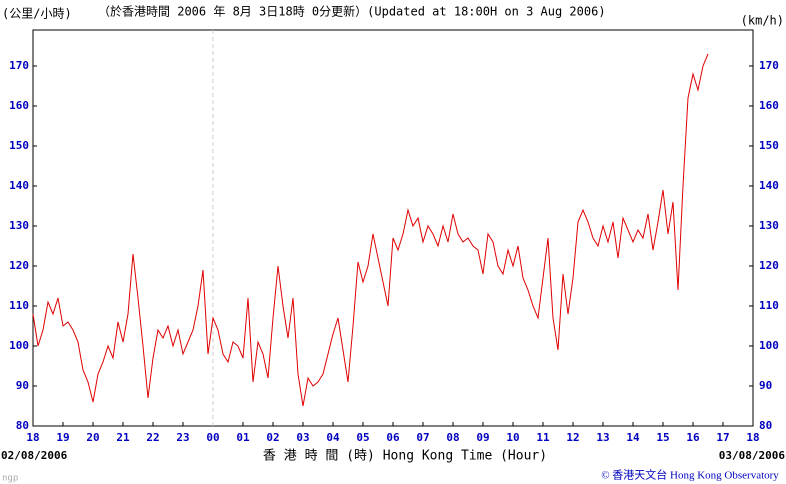 This screenshot has width=786, height=484. Describe the element at coordinates (633, 437) in the screenshot. I see `x-tick-label: 14` at that location.